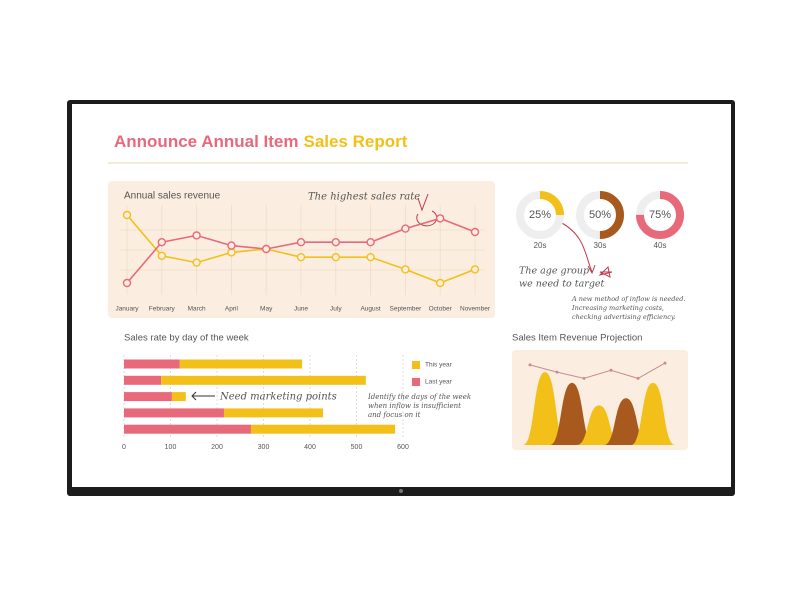  What do you see at coordinates (172, 196) in the screenshot?
I see `chart-title: Annual sales revenue` at bounding box center [172, 196].